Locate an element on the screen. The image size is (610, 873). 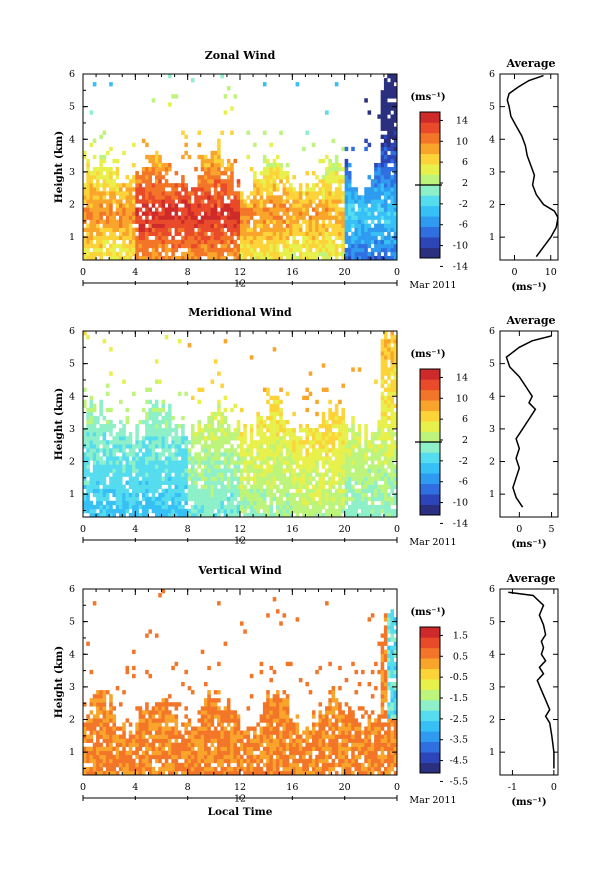
colorbar-tick-label: 6 is located at coordinates (465, 162).